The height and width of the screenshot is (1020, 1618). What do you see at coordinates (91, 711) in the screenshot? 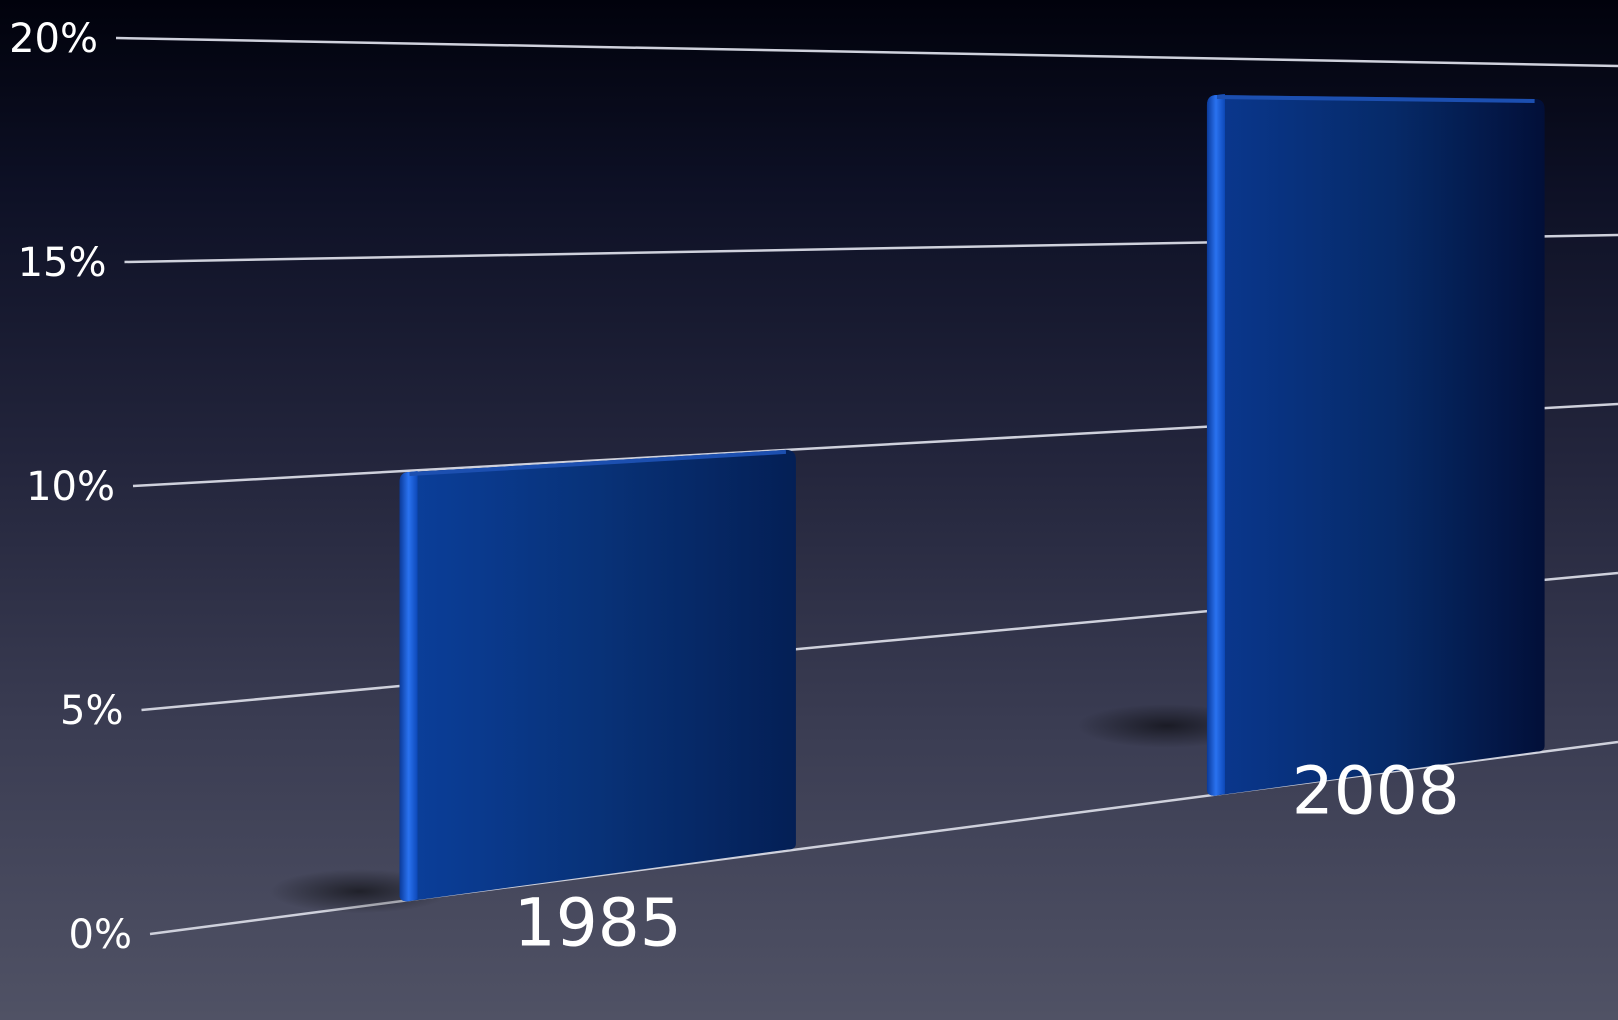
I see `y-tick-label: 5%` at bounding box center [91, 711].